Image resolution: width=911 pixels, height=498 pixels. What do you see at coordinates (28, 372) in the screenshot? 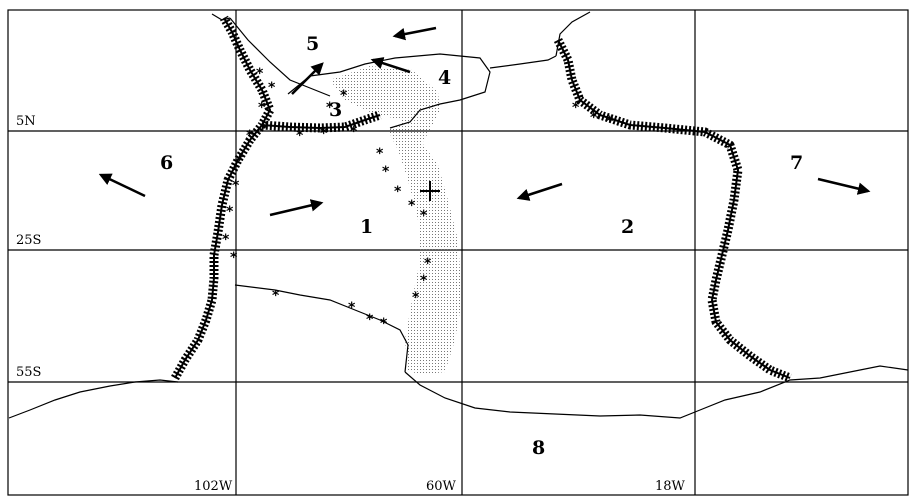
I see `lat-label-55s: 55S` at bounding box center [28, 372].